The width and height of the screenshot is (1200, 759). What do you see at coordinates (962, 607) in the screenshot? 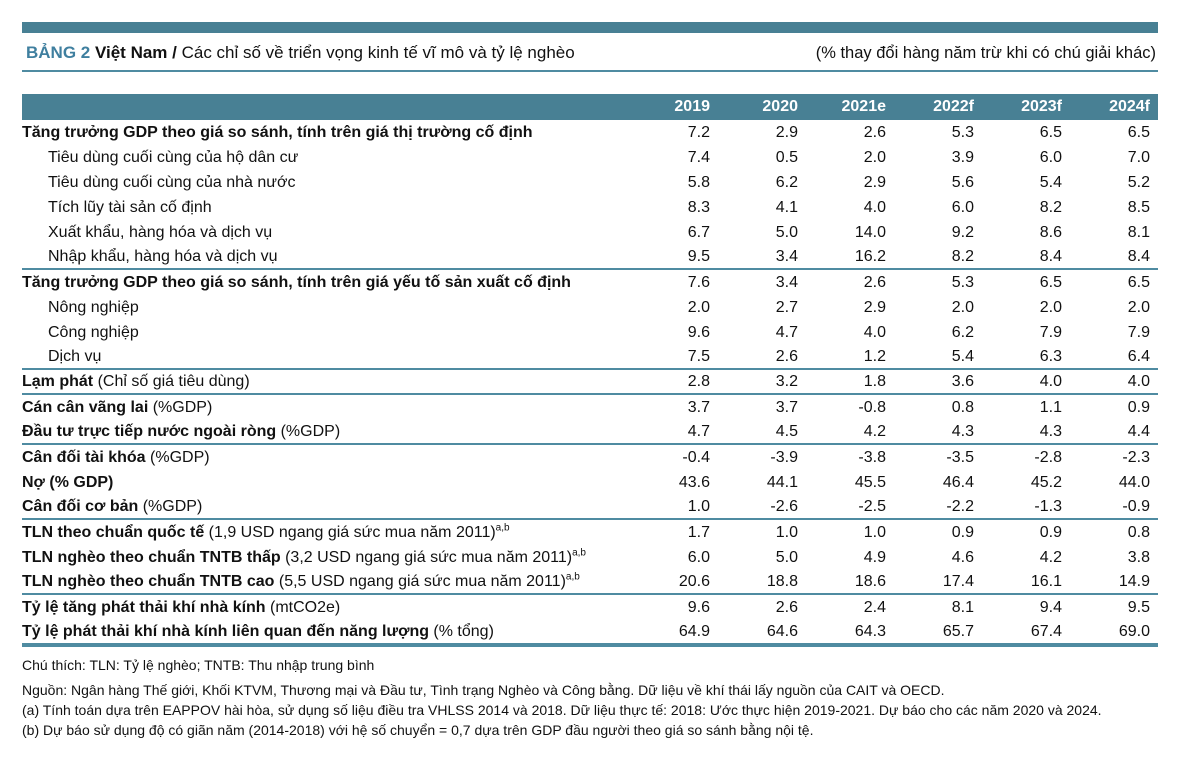
I see `value-cell: 8.1` at bounding box center [962, 607].